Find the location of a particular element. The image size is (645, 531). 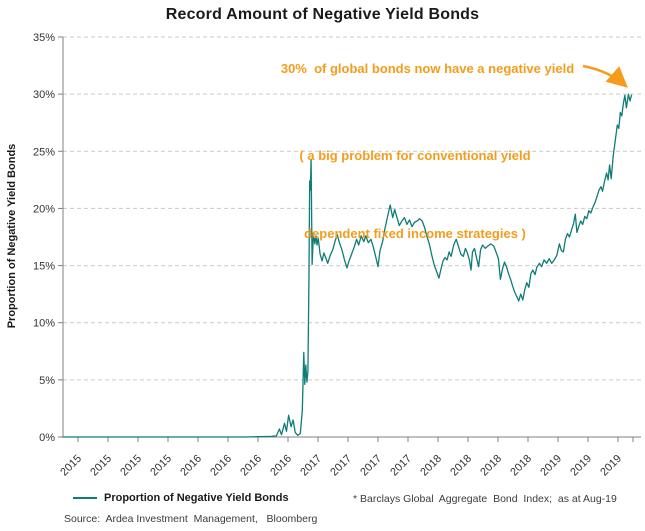

y-tick-label: 35% is located at coordinates (44, 38).